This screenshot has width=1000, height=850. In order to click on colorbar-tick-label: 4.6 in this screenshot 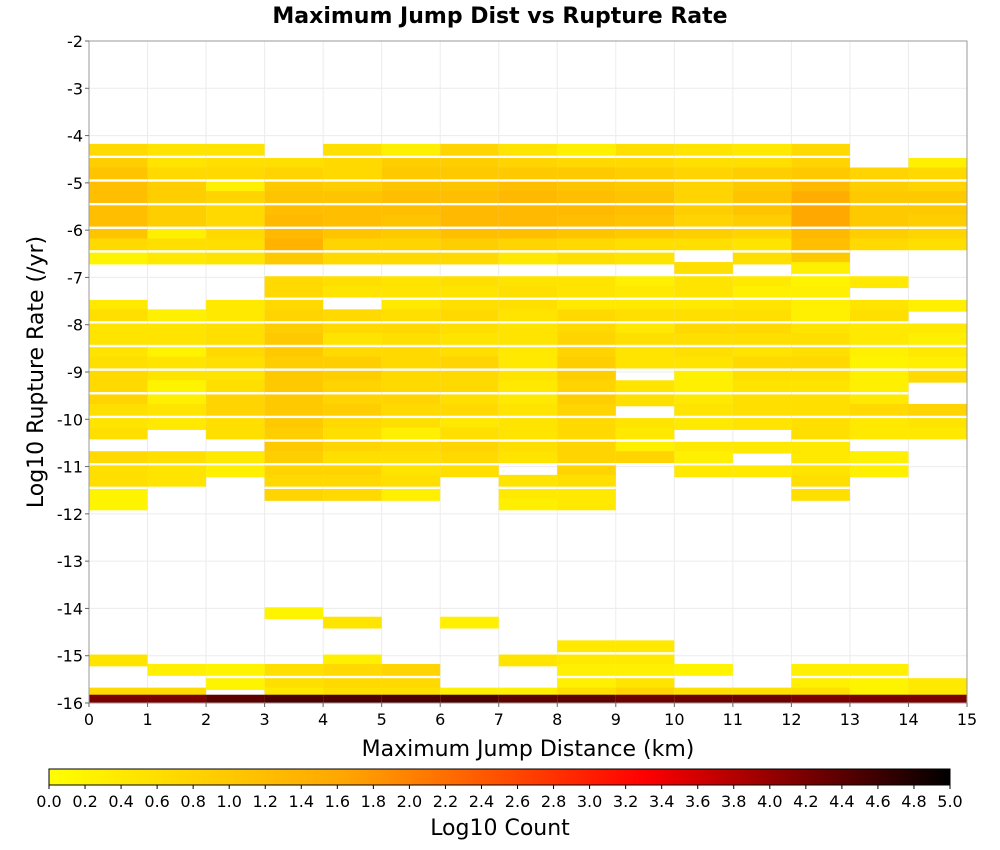, I will do `click(877, 801)`.